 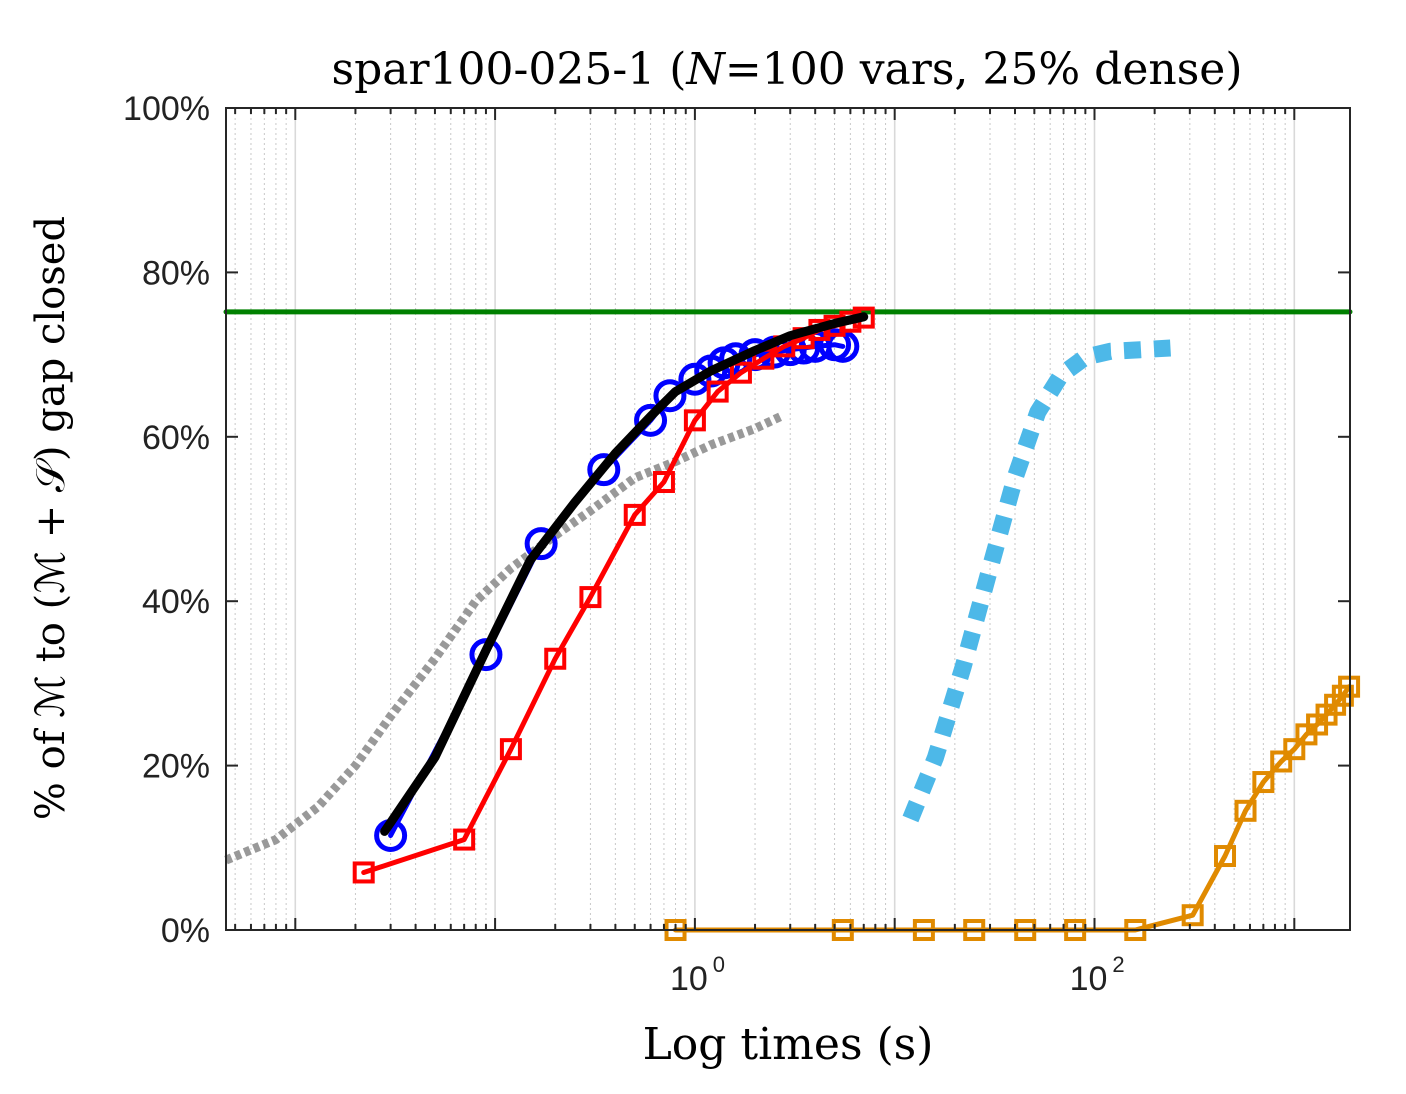 I want to click on title-part-1: spar100-025-1 (, so click(x=509, y=69).